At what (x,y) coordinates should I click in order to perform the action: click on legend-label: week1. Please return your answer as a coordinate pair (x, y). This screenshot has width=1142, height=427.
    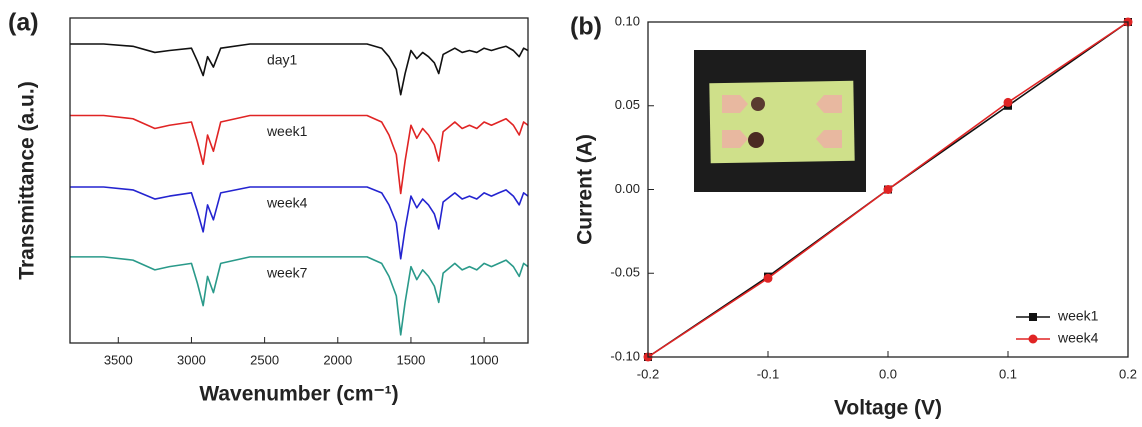
    Looking at the image, I should click on (1078, 316).